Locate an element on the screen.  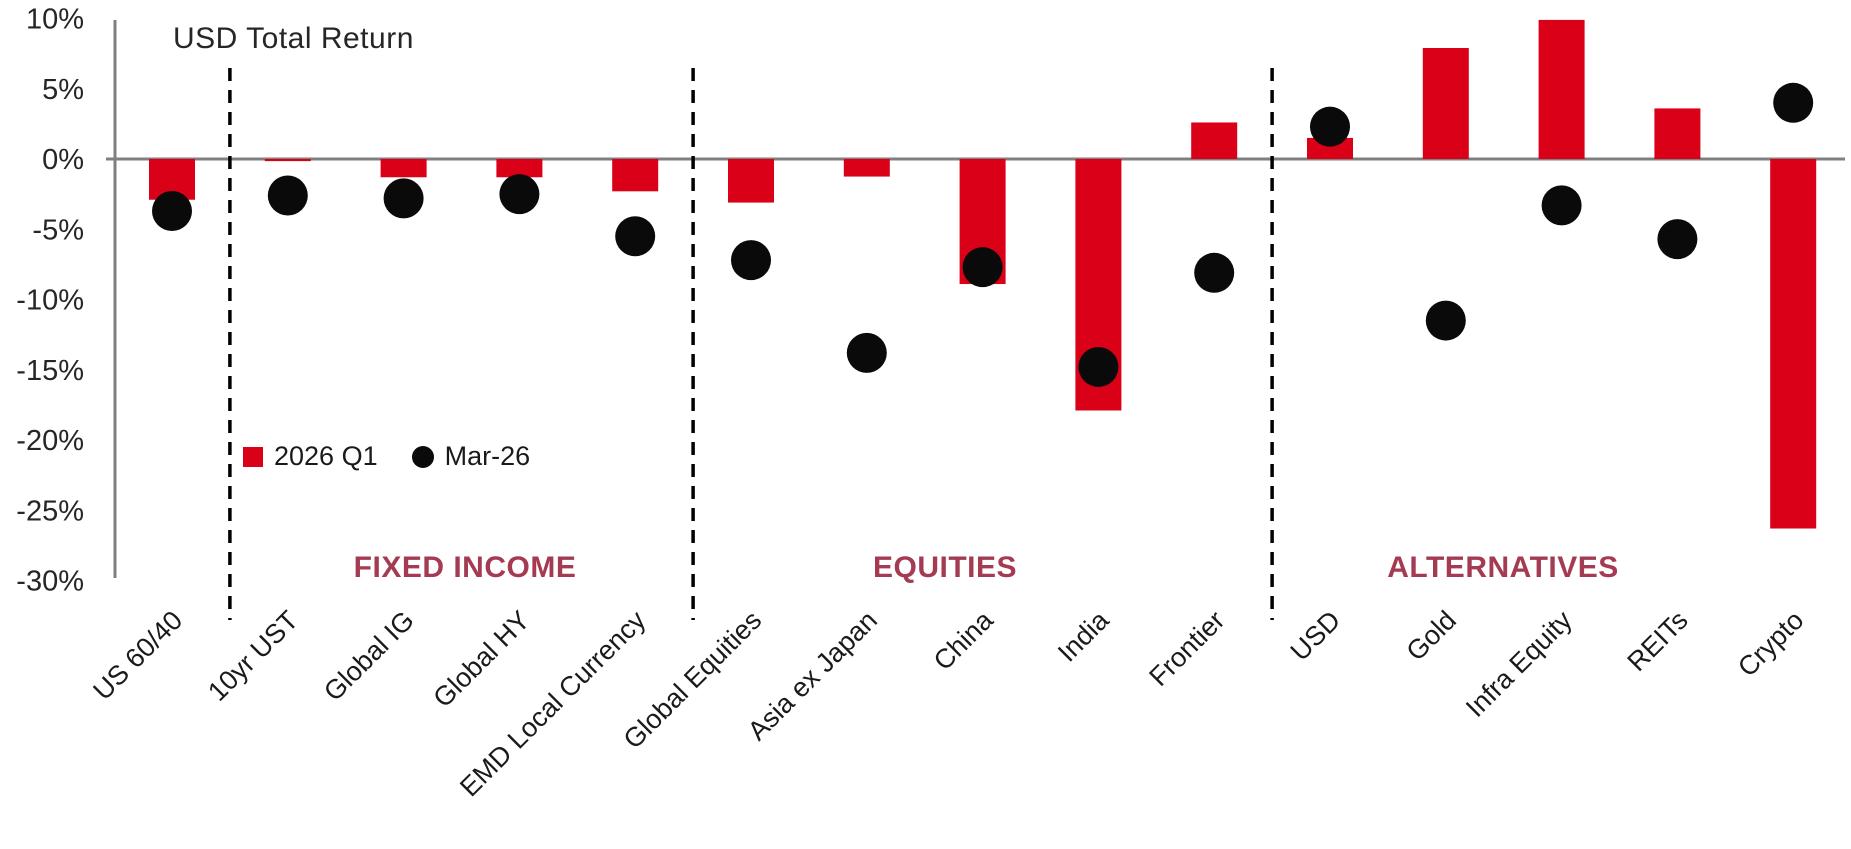
ytick-label-25: -25% is located at coordinates (50, 511).